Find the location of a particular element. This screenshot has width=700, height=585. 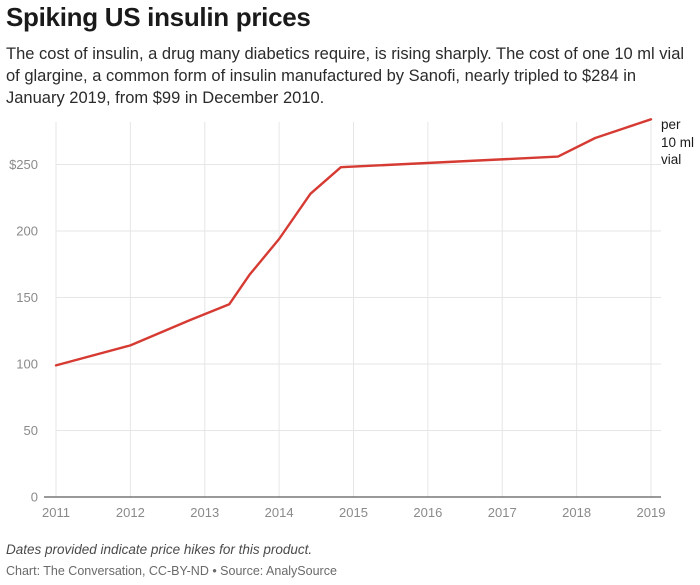

x-tick-label-2016: 2016 is located at coordinates (427, 512).